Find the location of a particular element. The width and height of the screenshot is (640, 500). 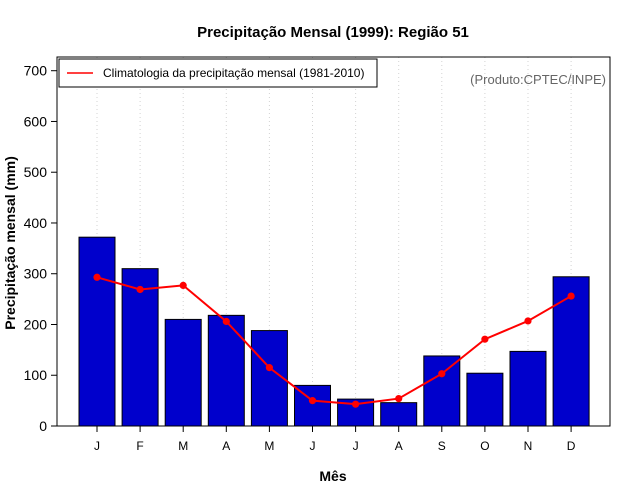

y-tick-label: 0 is located at coordinates (43, 426).